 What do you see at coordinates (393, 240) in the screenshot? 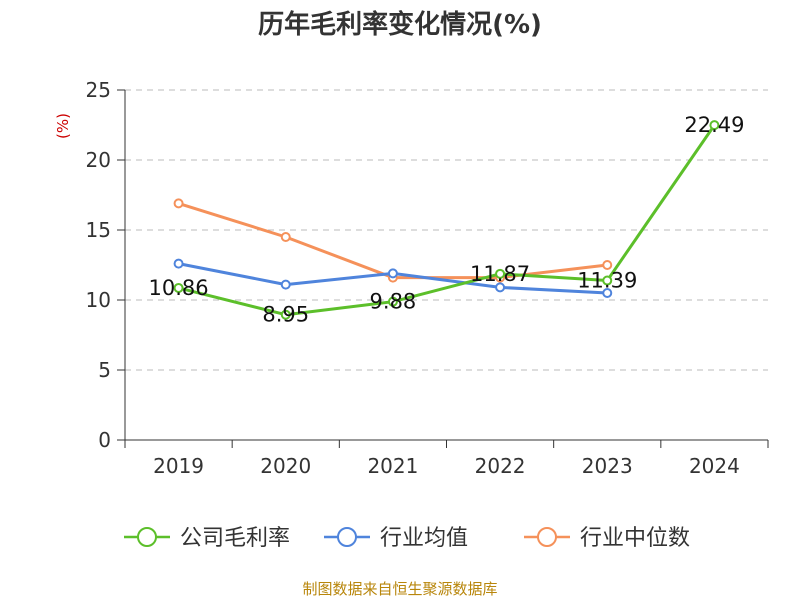
I see `series-line` at bounding box center [393, 240].